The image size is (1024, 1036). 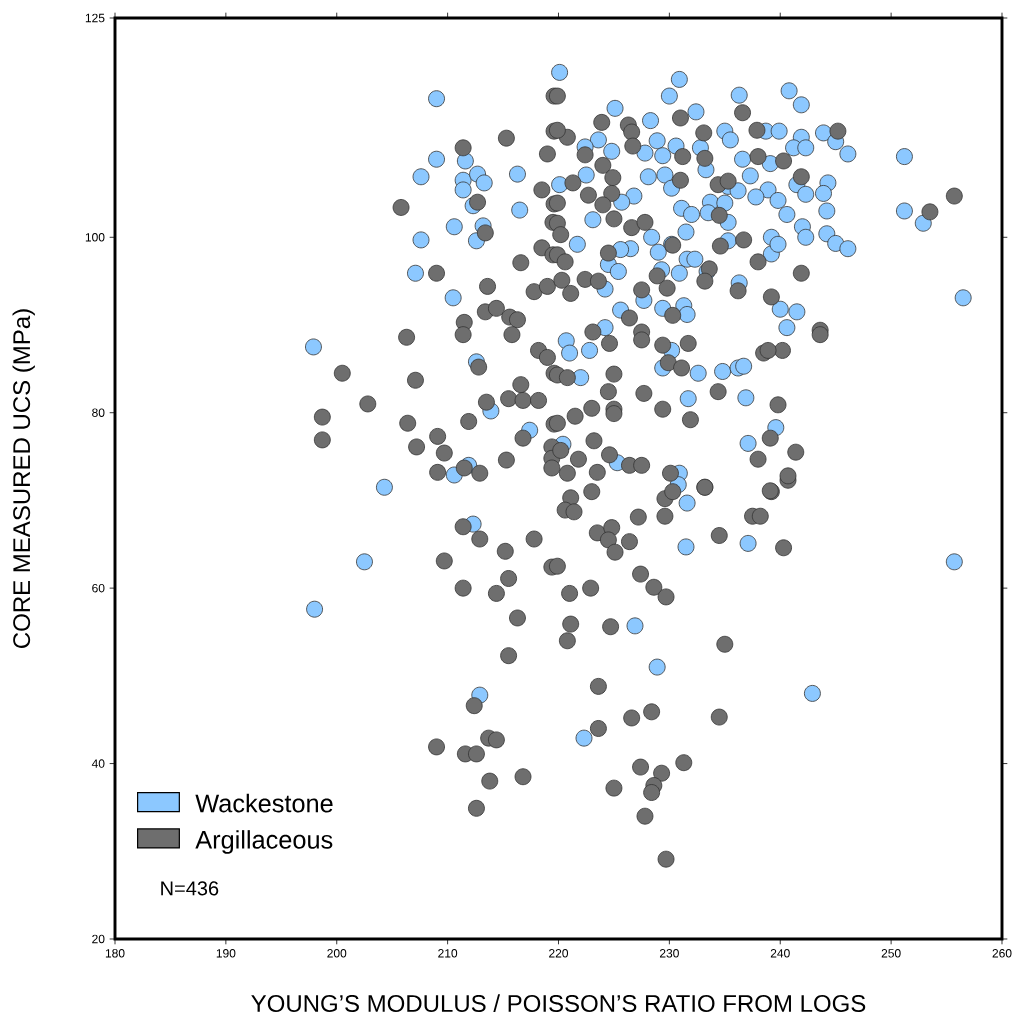 I want to click on x-tick-label: 210, so click(x=448, y=953).